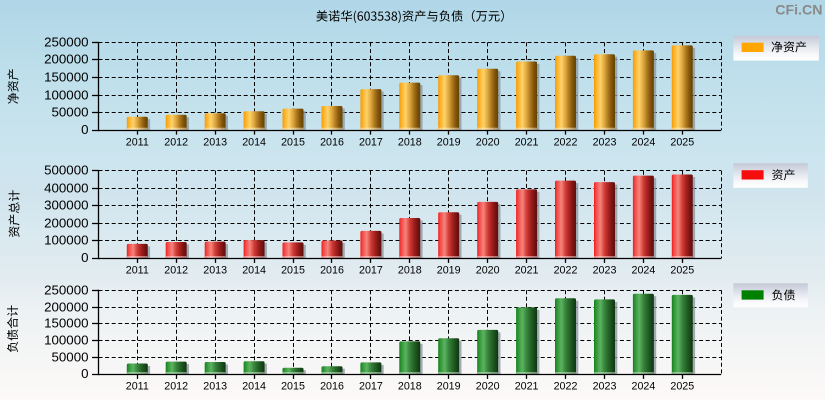 This screenshot has width=825, height=400. Describe the element at coordinates (798, 11) in the screenshot. I see `svg-text: CFi.CN` at that location.